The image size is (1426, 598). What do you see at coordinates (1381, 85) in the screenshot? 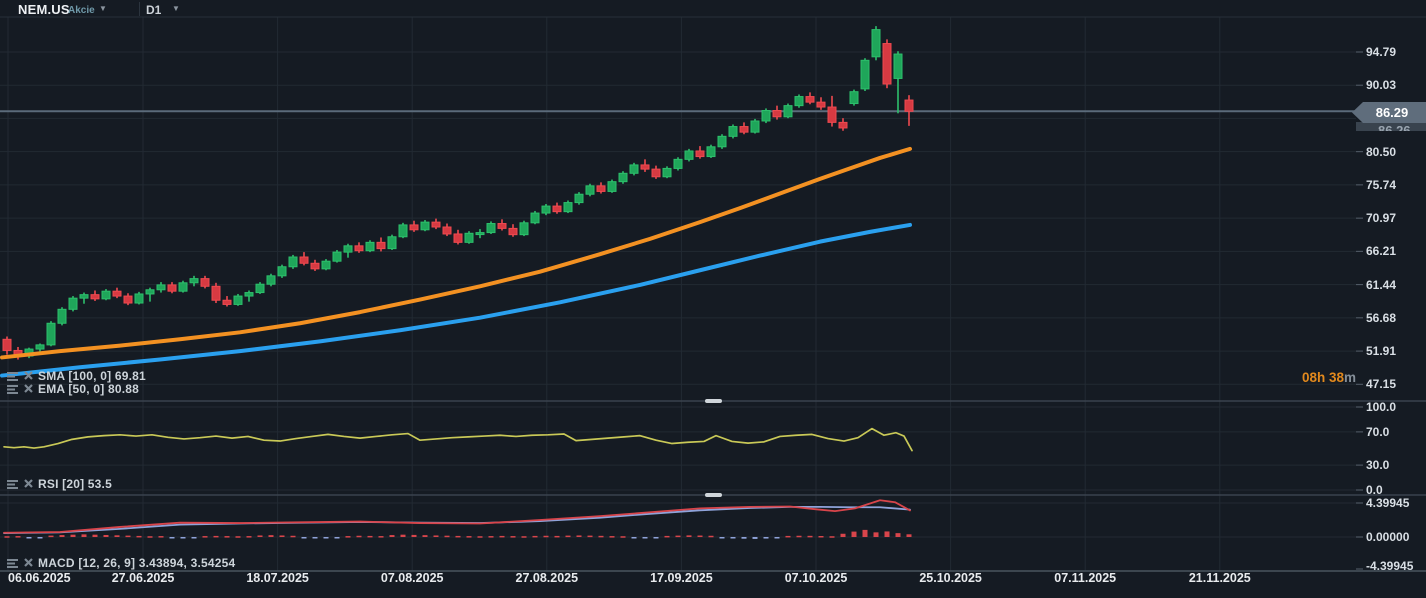
I see `price-axis-label: 90.03` at bounding box center [1381, 85].